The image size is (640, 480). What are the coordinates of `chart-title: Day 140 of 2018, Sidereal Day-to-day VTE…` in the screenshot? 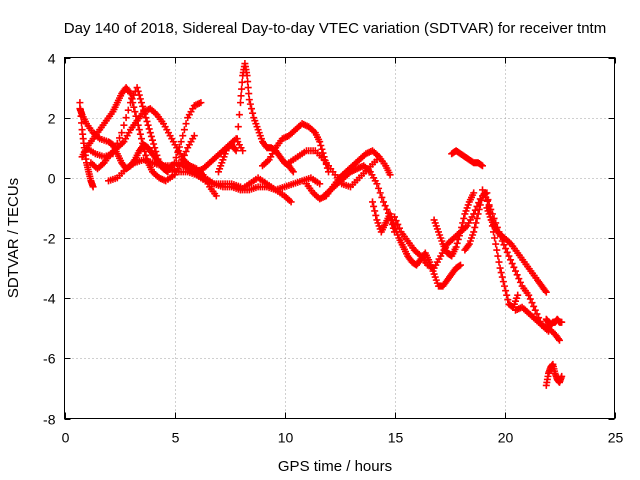 It's located at (335, 28).